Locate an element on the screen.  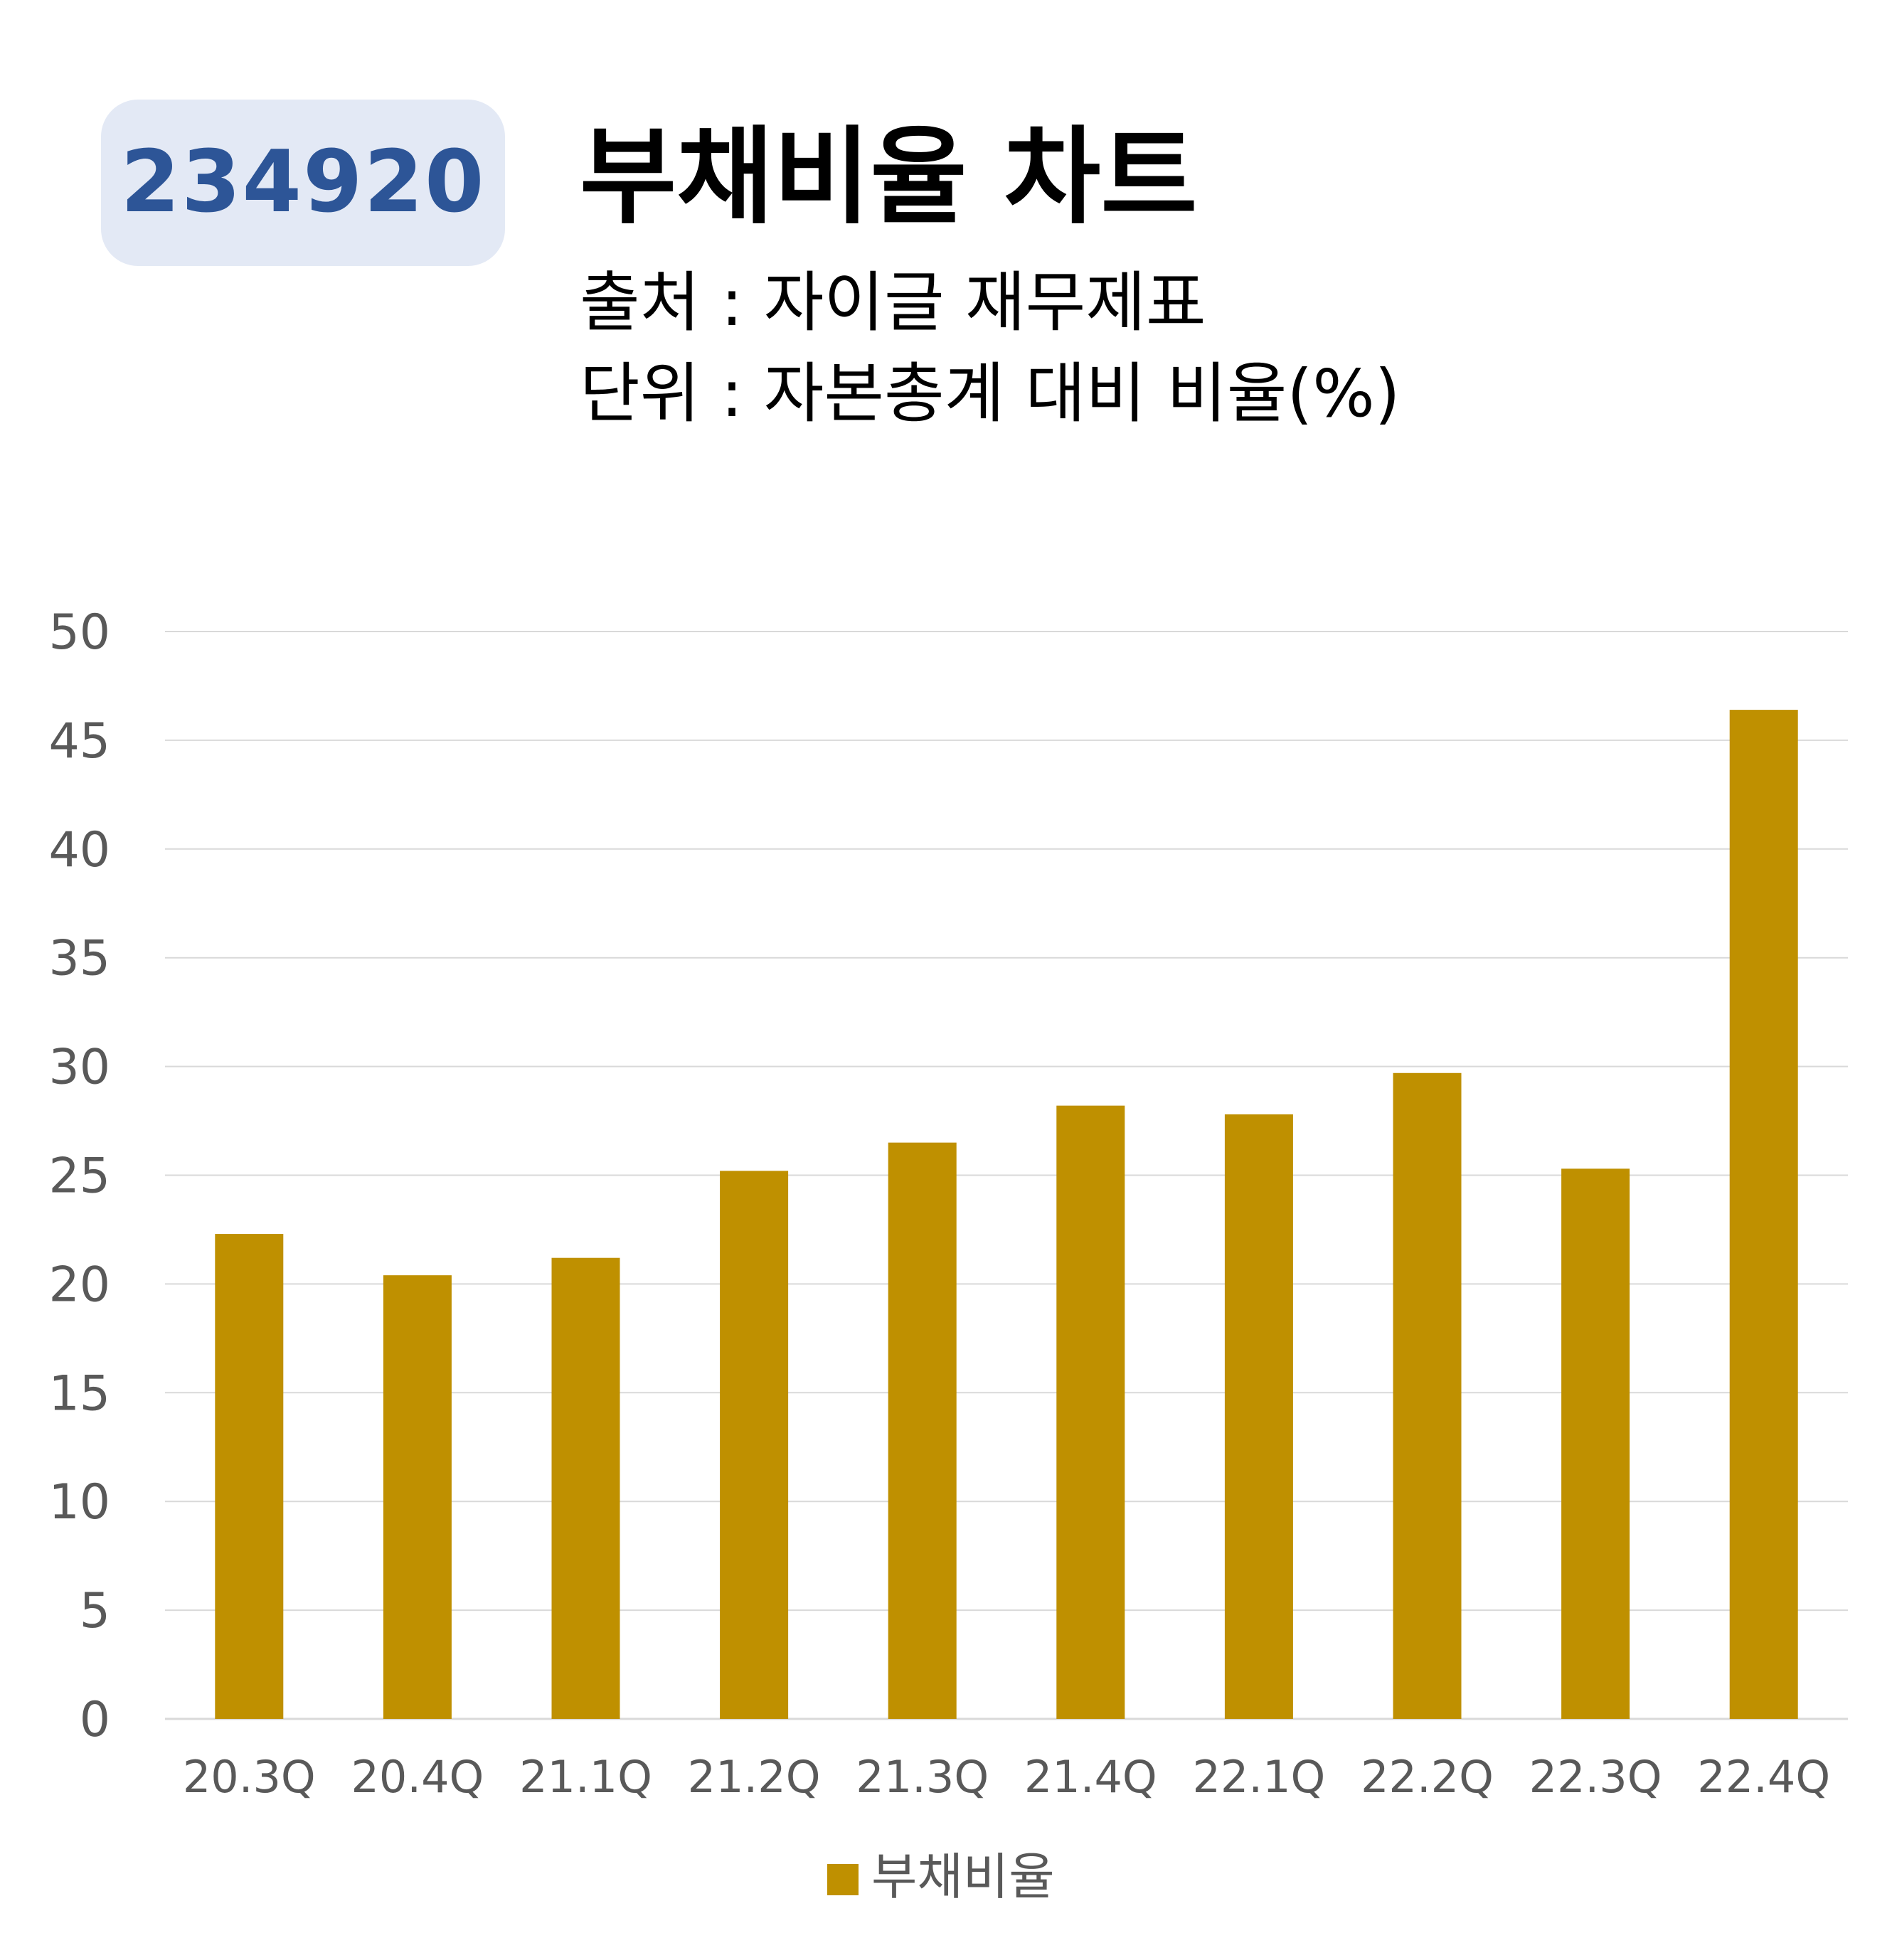
y-tick-label: 25 is located at coordinates (79, 1177).